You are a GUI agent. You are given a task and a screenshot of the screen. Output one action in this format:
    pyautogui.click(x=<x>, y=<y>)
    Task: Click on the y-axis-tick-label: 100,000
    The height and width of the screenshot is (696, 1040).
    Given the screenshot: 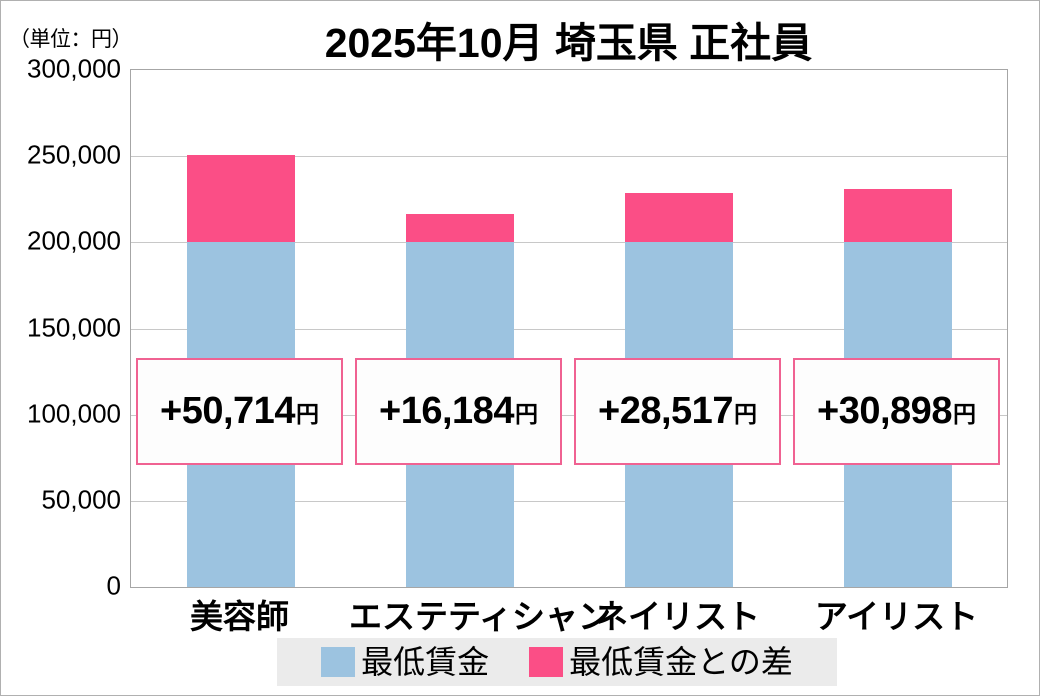 What is the action you would take?
    pyautogui.click(x=74, y=413)
    